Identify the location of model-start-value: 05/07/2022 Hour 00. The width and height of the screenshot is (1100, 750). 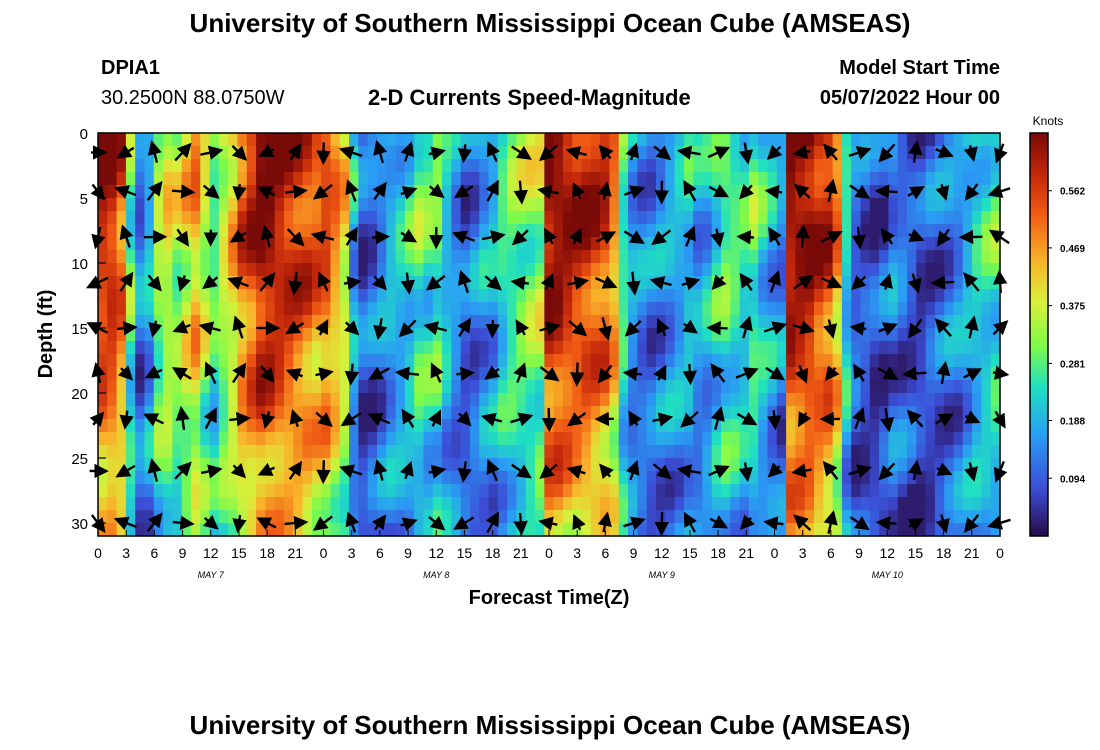
(909, 98).